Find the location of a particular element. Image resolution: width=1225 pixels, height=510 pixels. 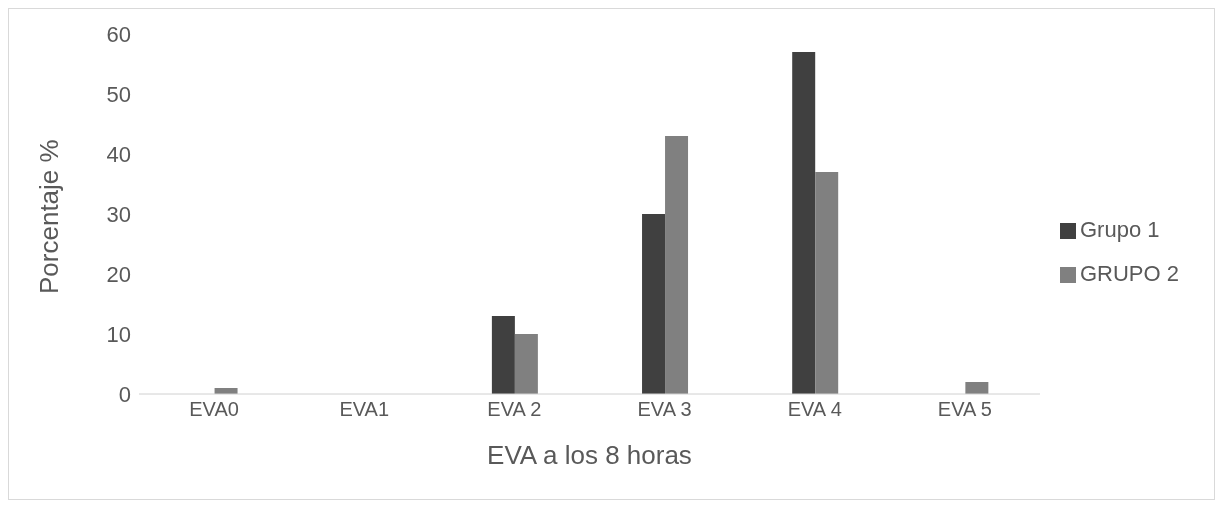

legend-label: GRUPO 2 is located at coordinates (1129, 273).